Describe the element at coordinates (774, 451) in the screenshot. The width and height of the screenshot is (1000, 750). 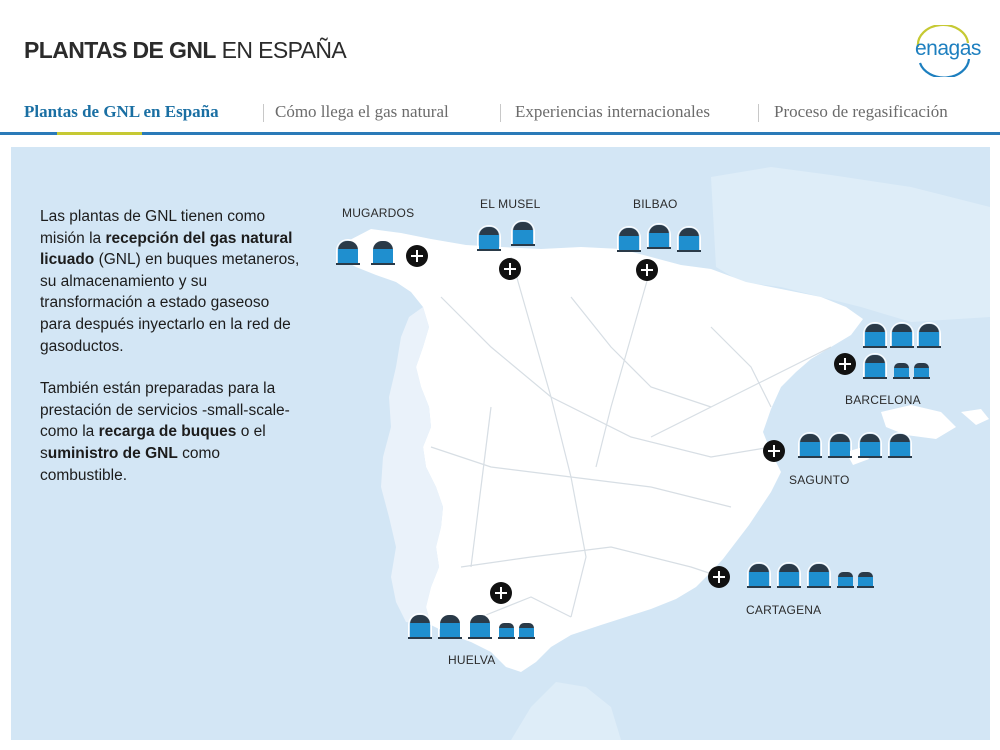
I see `expand-sagunto-button` at that location.